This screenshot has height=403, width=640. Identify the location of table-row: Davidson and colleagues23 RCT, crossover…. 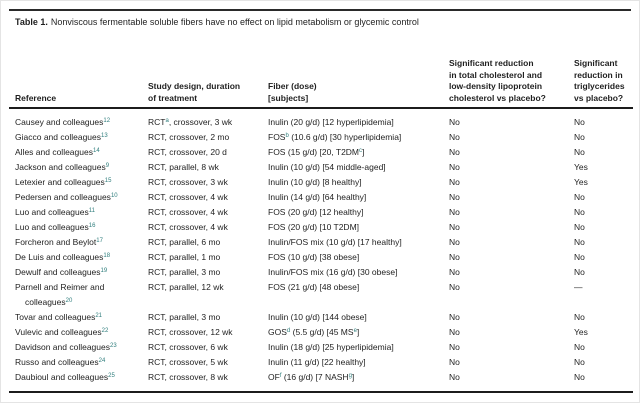
(321, 347).